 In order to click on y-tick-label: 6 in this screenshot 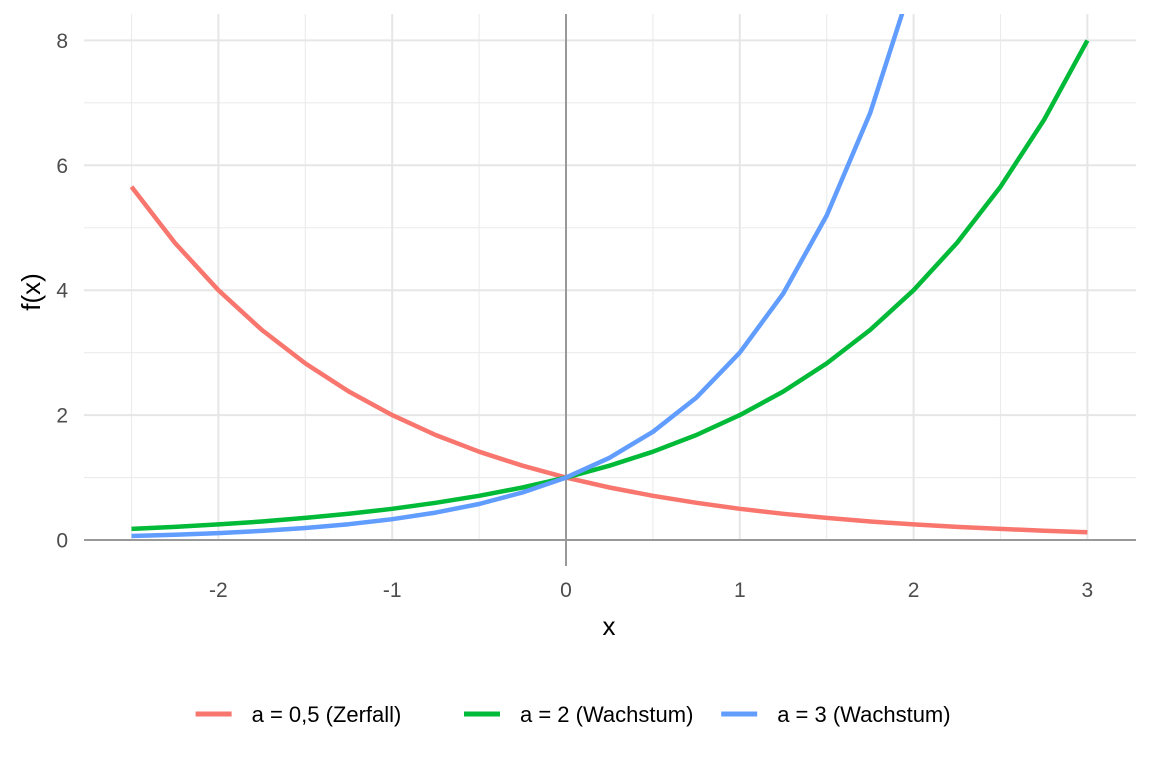, I will do `click(62, 166)`.